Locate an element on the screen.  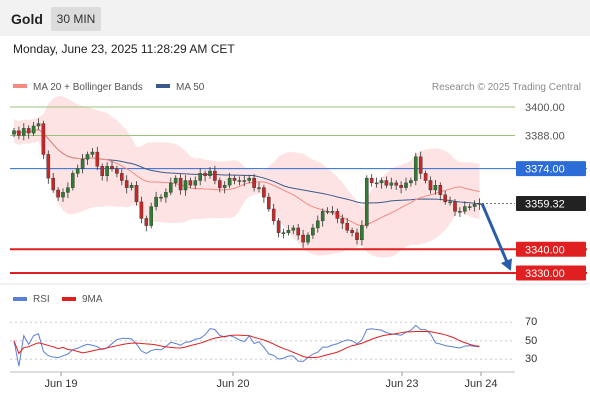
legend-ma50-swatch is located at coordinates (163, 86).